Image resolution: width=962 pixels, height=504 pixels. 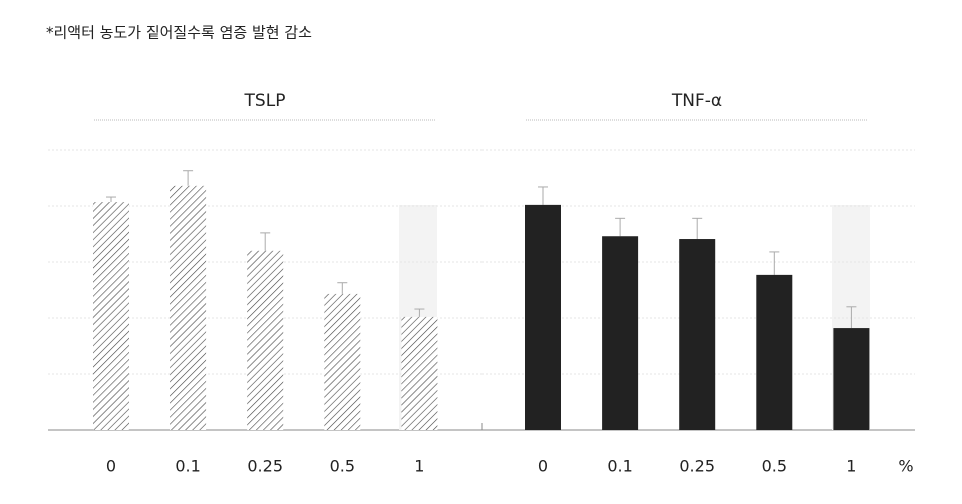 I want to click on page-title: *리액터 농도가 짙어질수록 염증 발현 감소, so click(x=179, y=33).